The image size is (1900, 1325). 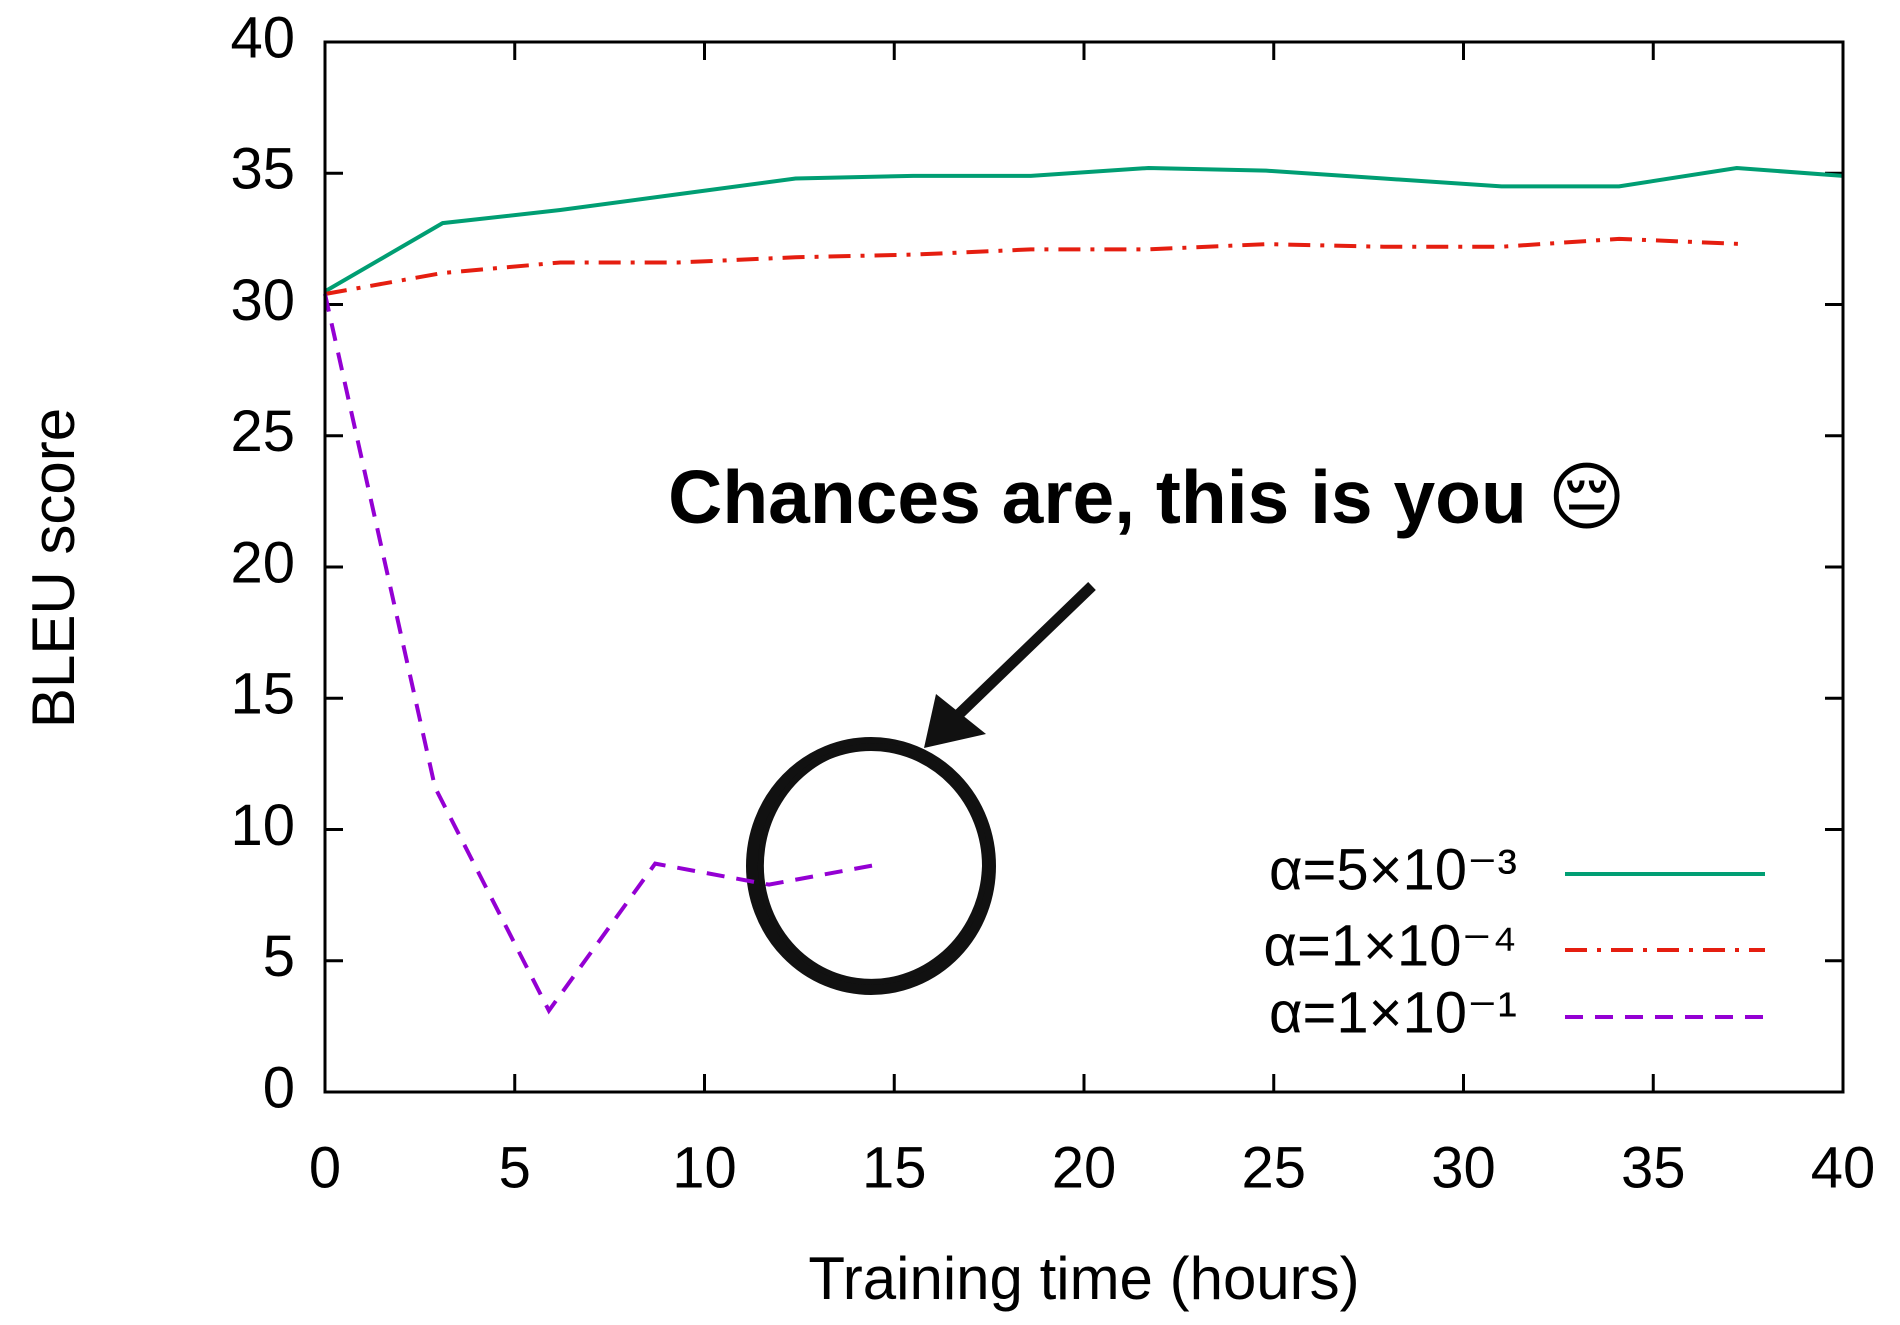 I want to click on arrow, so click(x=1010, y=665).